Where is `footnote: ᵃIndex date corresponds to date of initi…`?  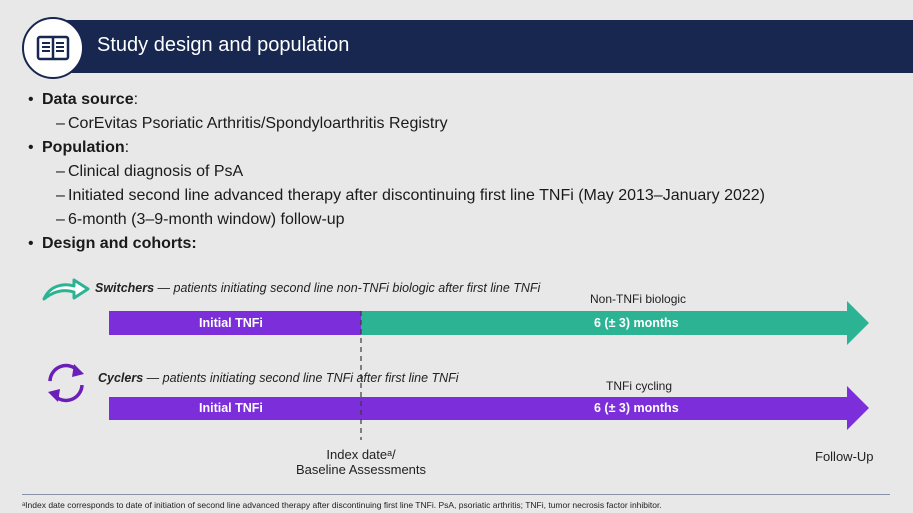 footnote: ᵃIndex date corresponds to date of initi… is located at coordinates (342, 505).